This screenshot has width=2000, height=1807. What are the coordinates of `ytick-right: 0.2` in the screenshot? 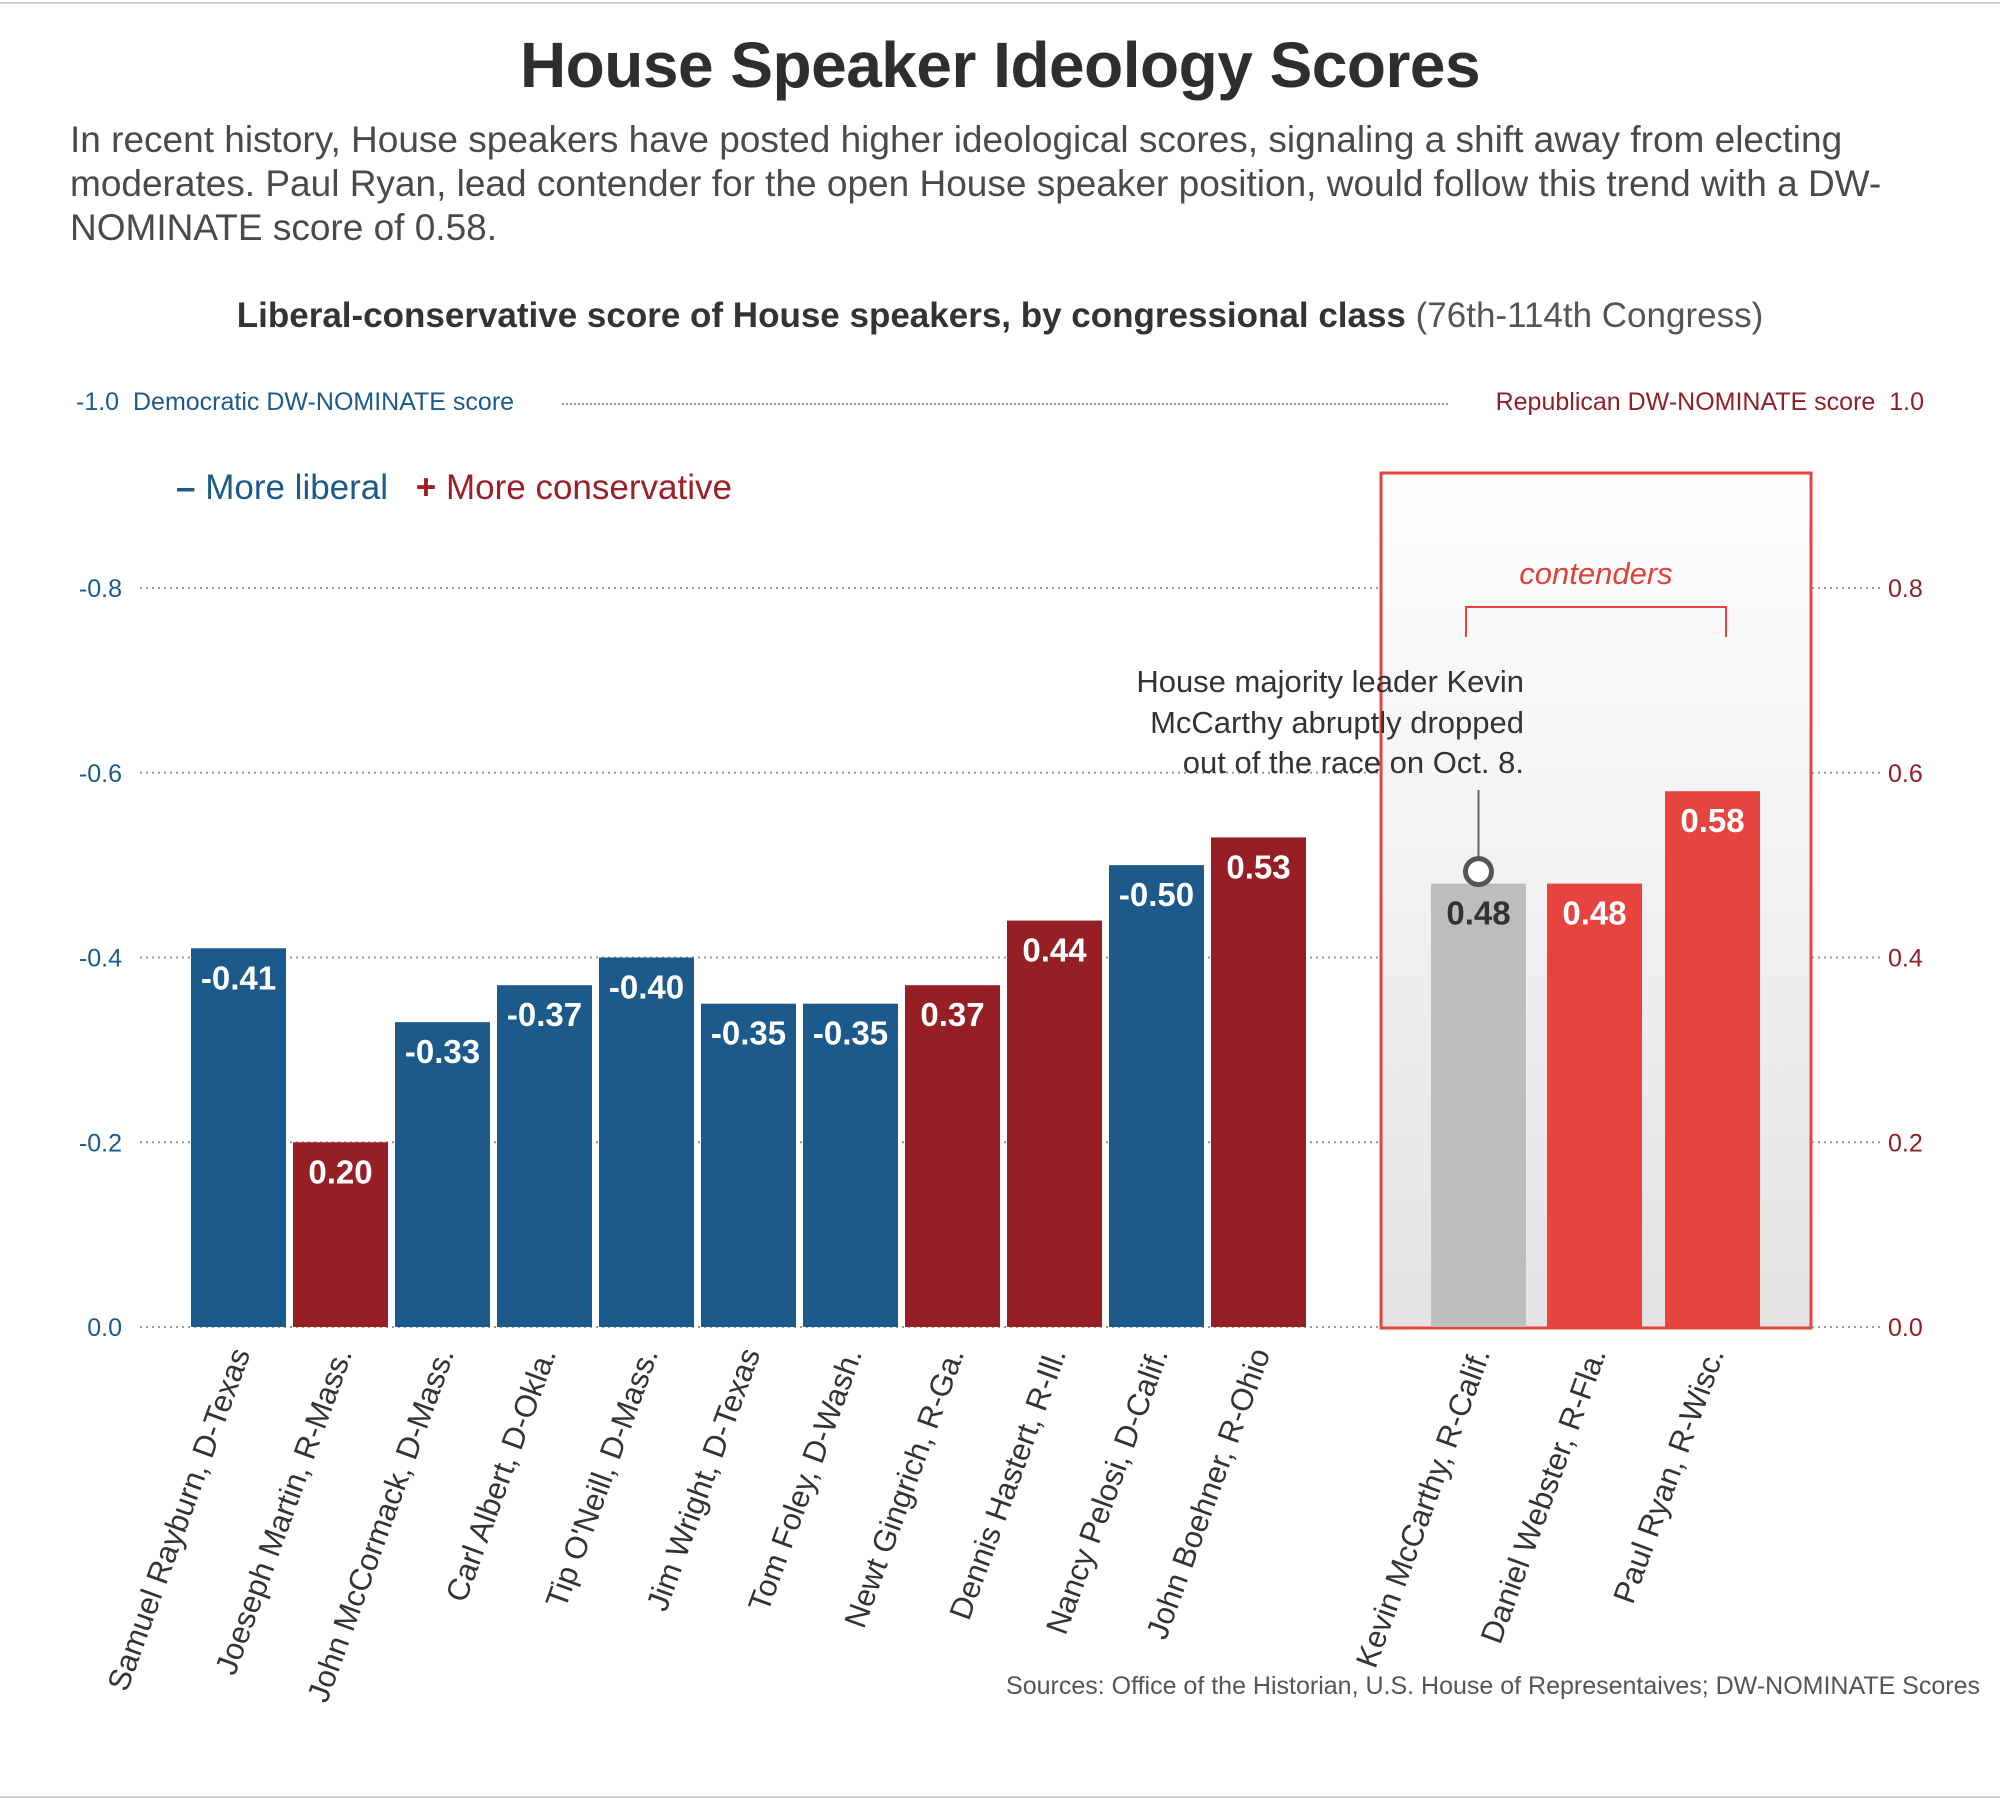 It's located at (1905, 1143).